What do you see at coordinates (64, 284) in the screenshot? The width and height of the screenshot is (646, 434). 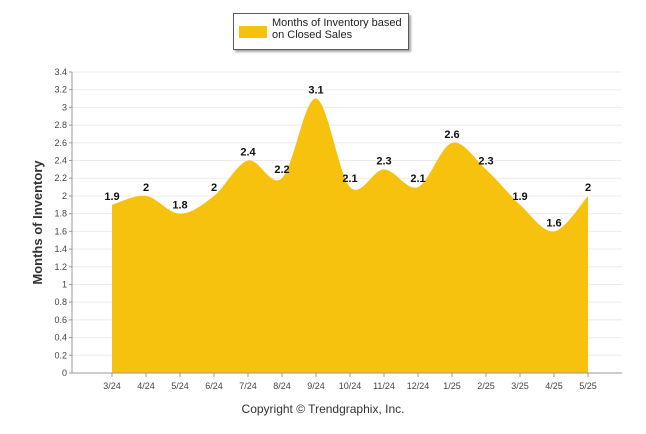 I see `y-tick-label: 1` at bounding box center [64, 284].